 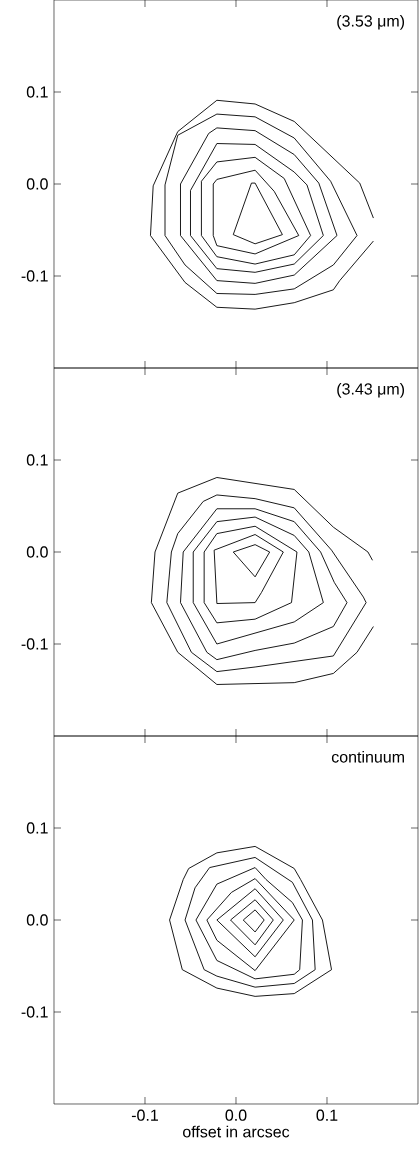 What do you see at coordinates (371, 390) in the screenshot?
I see `annotation: (3.43 μm)` at bounding box center [371, 390].